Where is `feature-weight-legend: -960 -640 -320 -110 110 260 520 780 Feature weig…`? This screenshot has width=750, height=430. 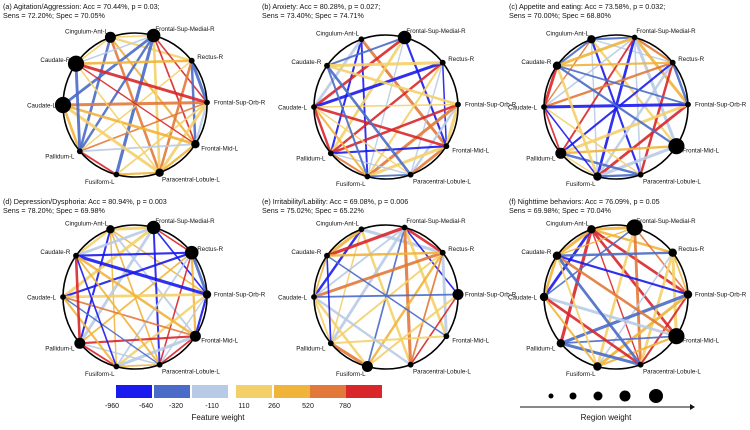 feature-weight-legend: -960 -640 -320 -110 110 260 520 780 Feature weig… is located at coordinates (243, 403).